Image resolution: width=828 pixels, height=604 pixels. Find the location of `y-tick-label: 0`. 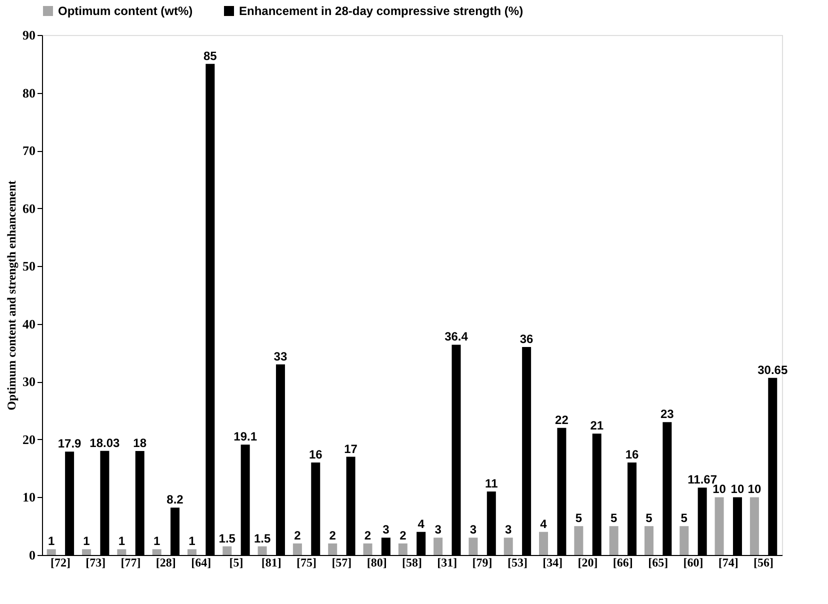

y-tick-label: 0 is located at coordinates (32, 555).